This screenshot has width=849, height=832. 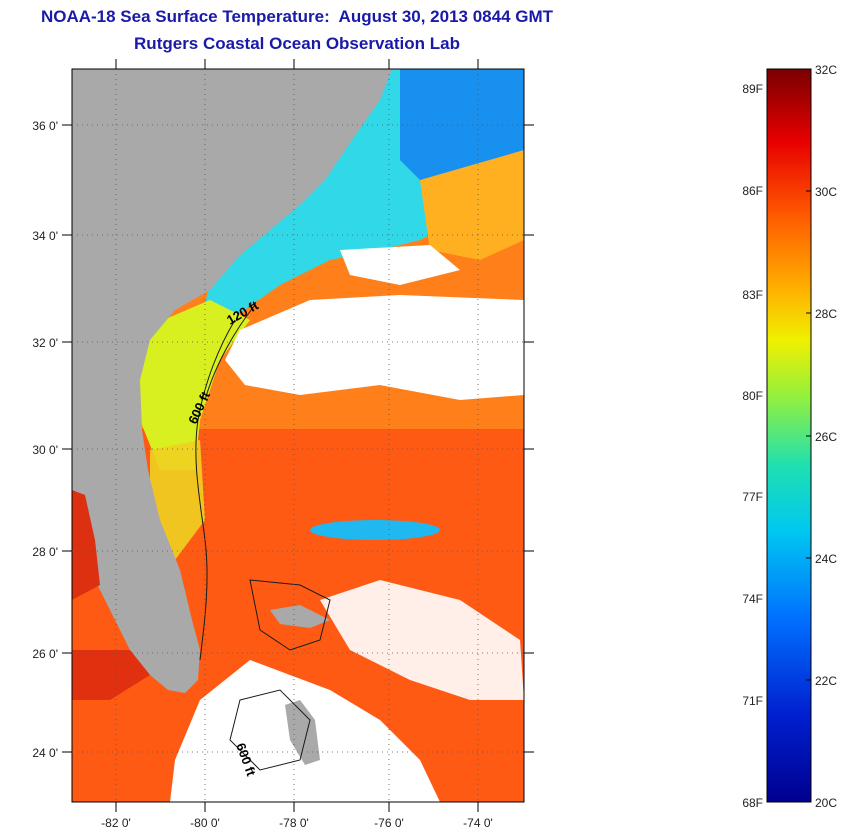 What do you see at coordinates (826, 437) in the screenshot?
I see `celsius-label: 26C` at bounding box center [826, 437].